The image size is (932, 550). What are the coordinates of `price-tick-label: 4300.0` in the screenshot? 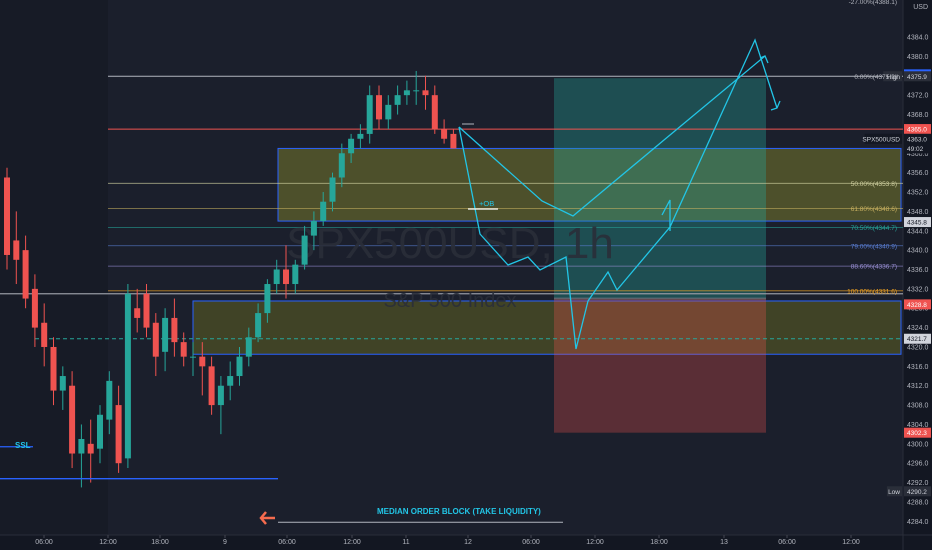 It's located at (918, 444).